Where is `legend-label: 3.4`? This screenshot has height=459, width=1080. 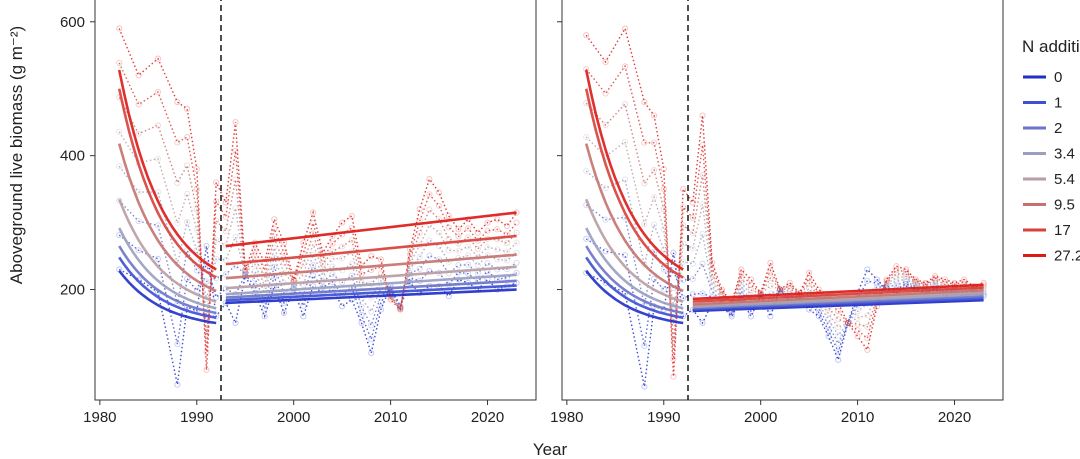
legend-label: 3.4 is located at coordinates (1064, 154).